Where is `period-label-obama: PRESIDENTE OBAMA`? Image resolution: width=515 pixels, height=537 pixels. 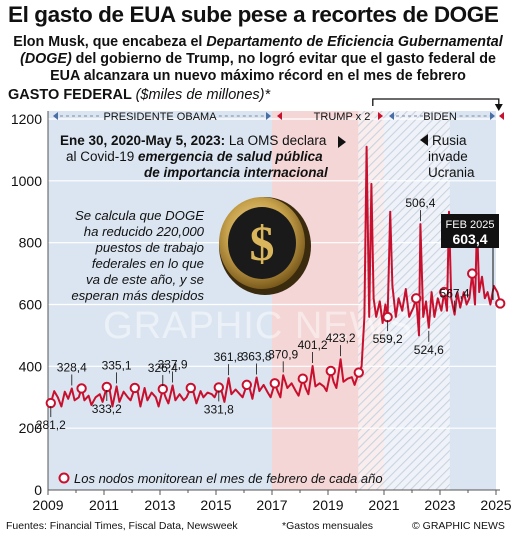
period-label-obama: PRESIDENTE OBAMA is located at coordinates (160, 117).